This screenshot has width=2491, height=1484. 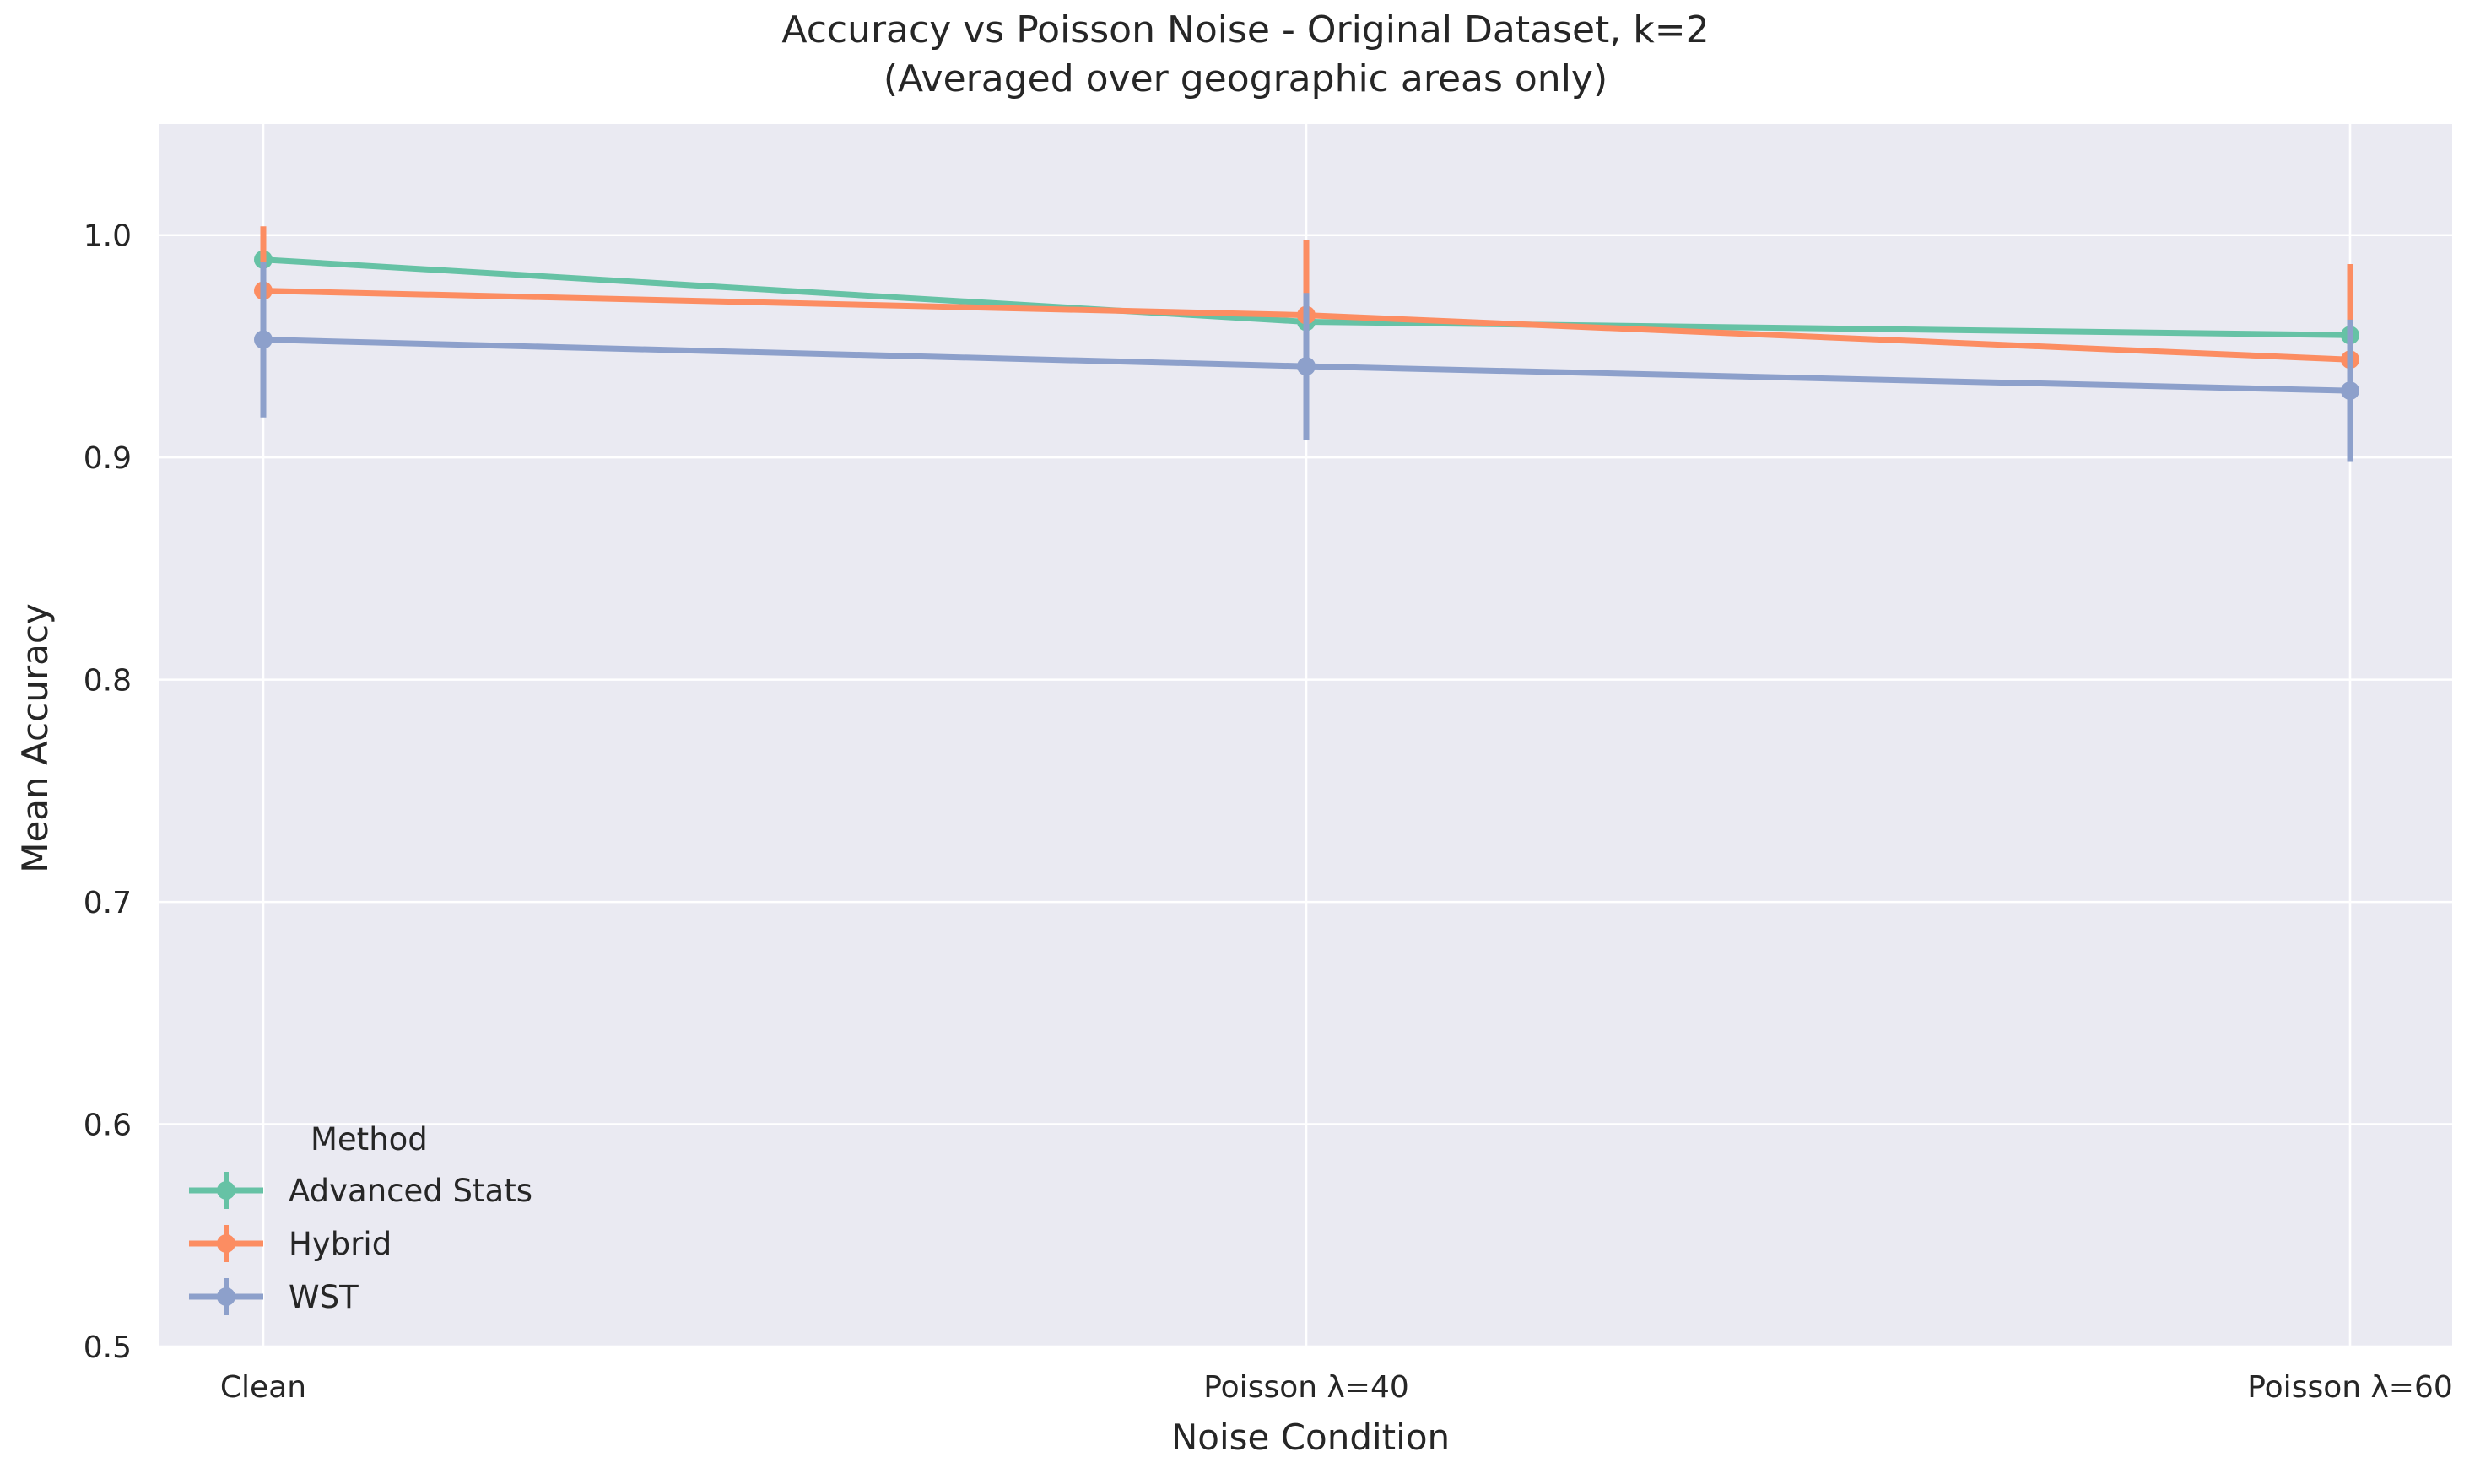 I want to click on legend: Method Advanced Stats Hybrid WST, so click(x=361, y=1218).